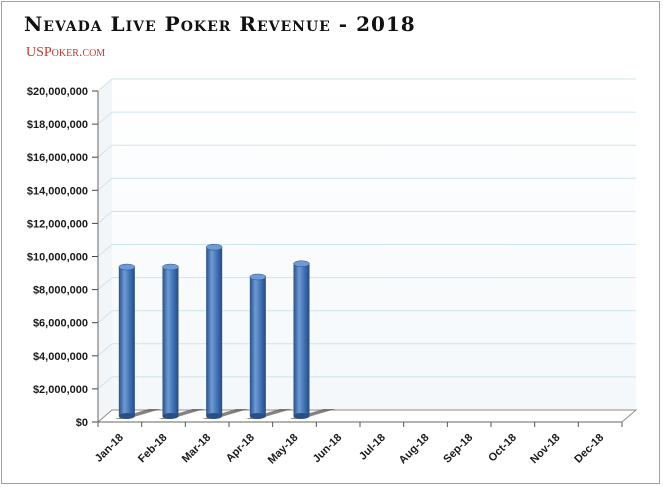  What do you see at coordinates (283, 449) in the screenshot?
I see `x-tick-label: May-18` at bounding box center [283, 449].